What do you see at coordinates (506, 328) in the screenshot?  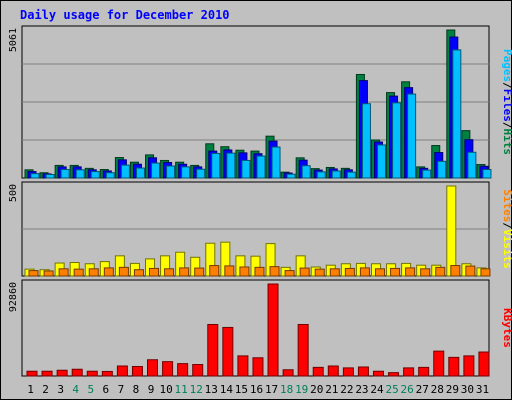 I see `right-label-kbytes: KBytes` at bounding box center [506, 328].